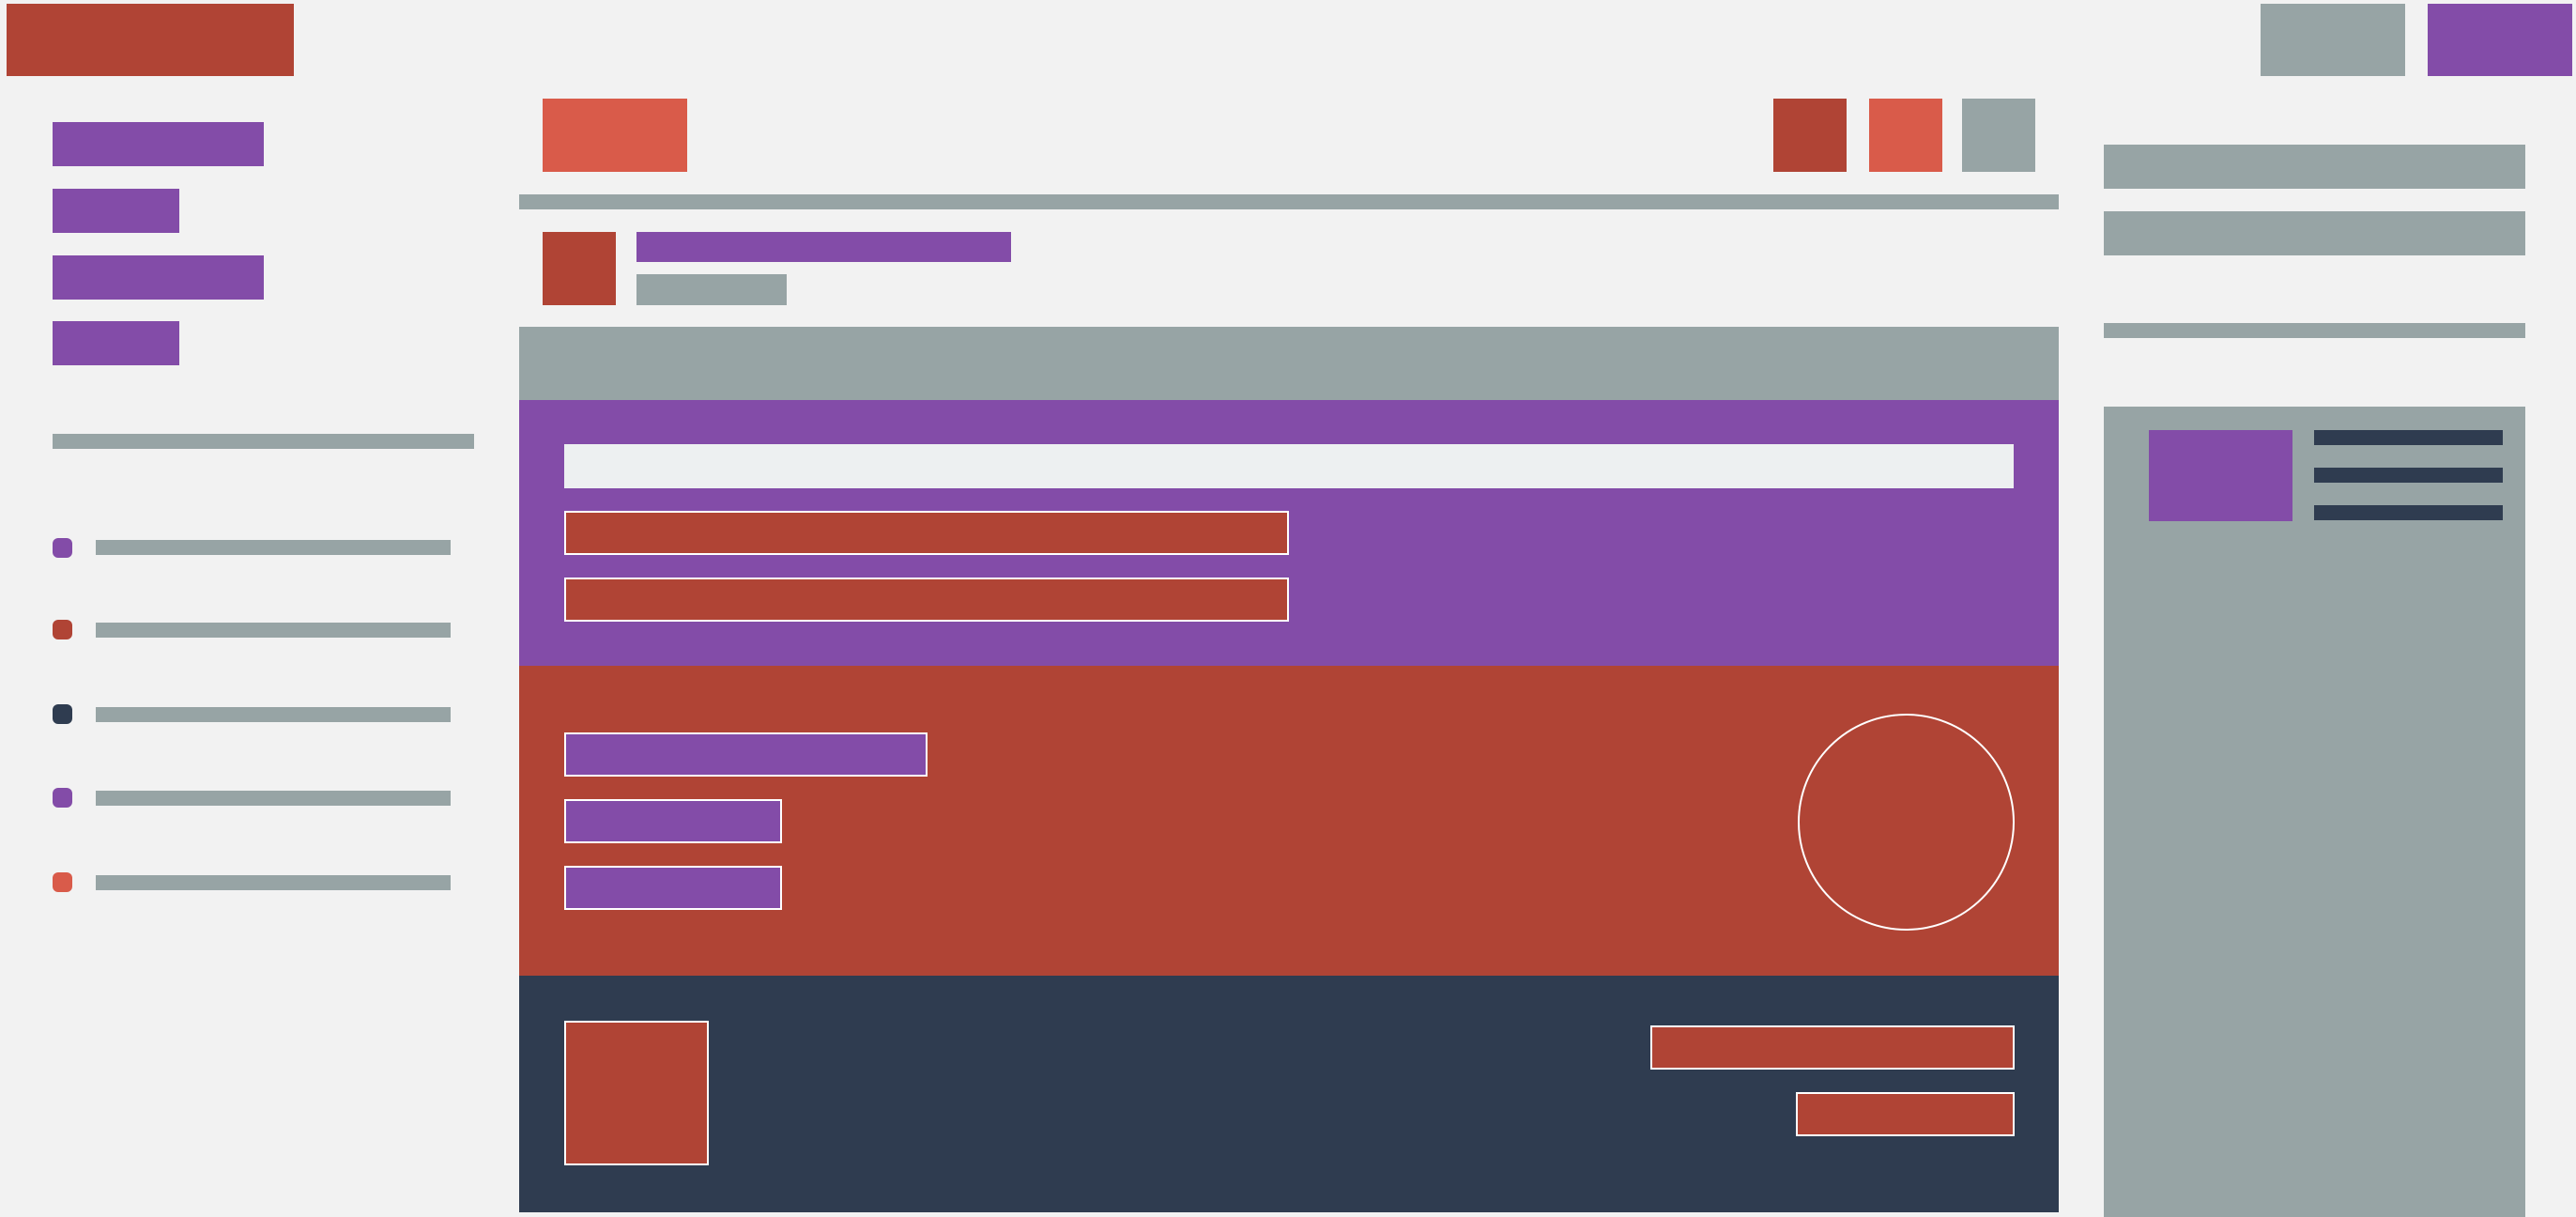 The width and height of the screenshot is (2576, 1217). Describe the element at coordinates (637, 1093) in the screenshot. I see `footer-thumbnail` at that location.